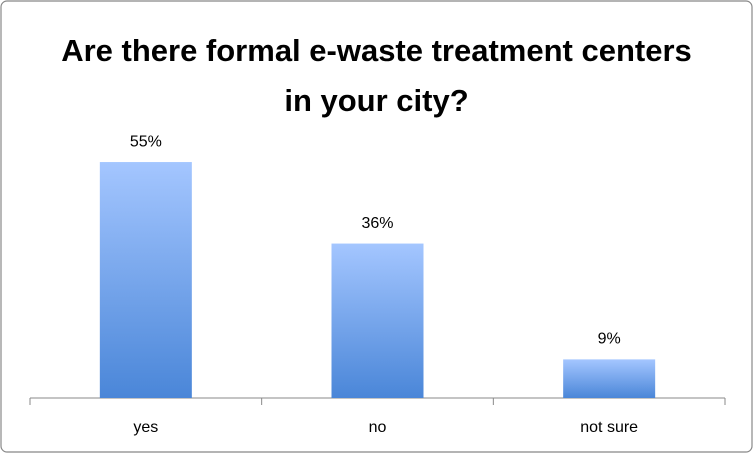 The width and height of the screenshot is (753, 453). I want to click on value-label: 55%, so click(146, 141).